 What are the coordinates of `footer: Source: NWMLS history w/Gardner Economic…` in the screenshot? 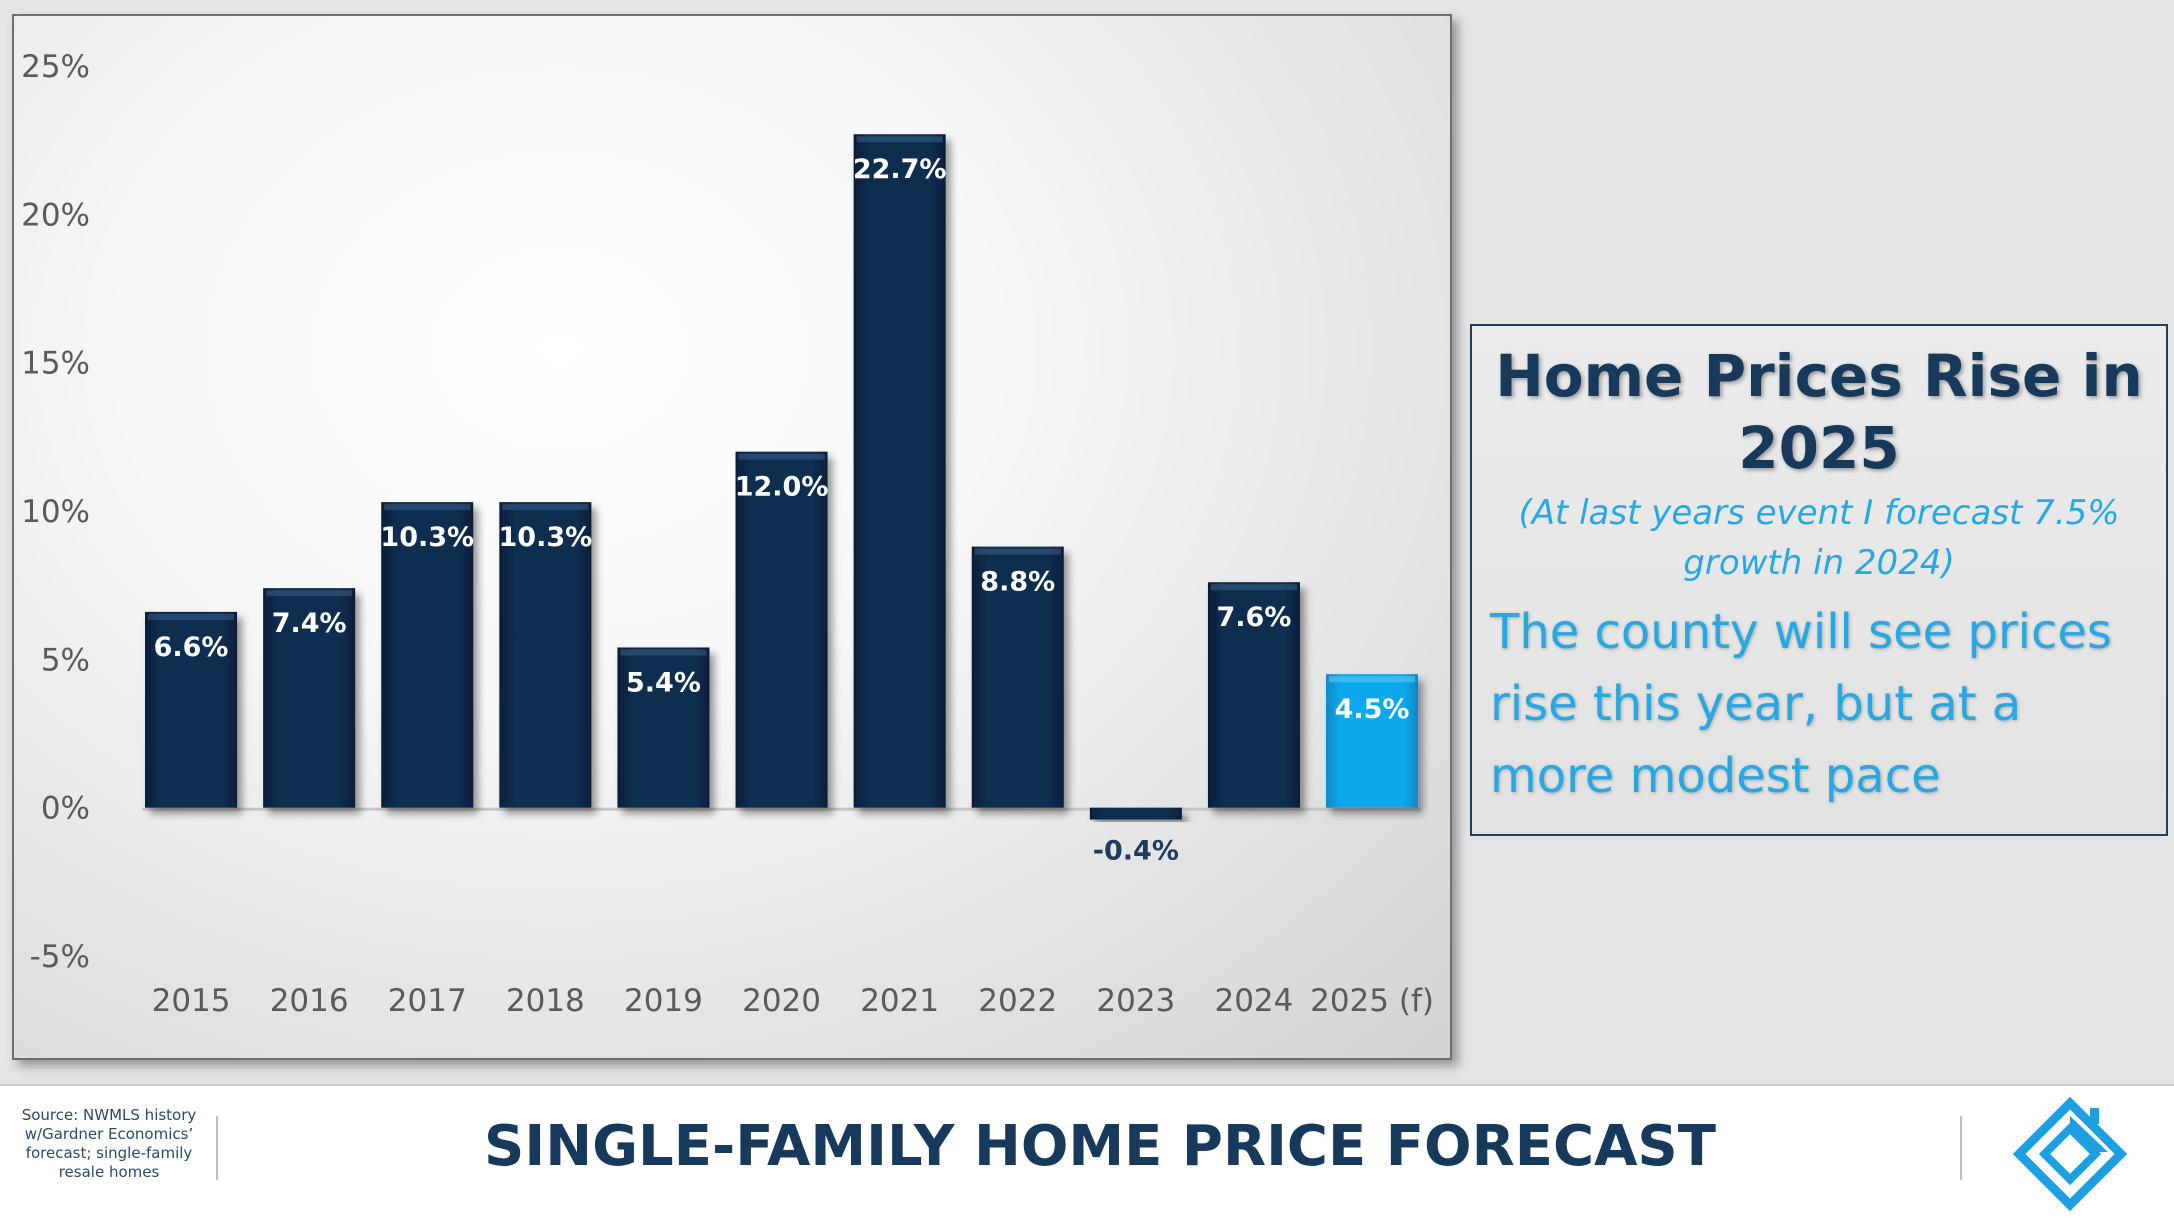 It's located at (1087, 1152).